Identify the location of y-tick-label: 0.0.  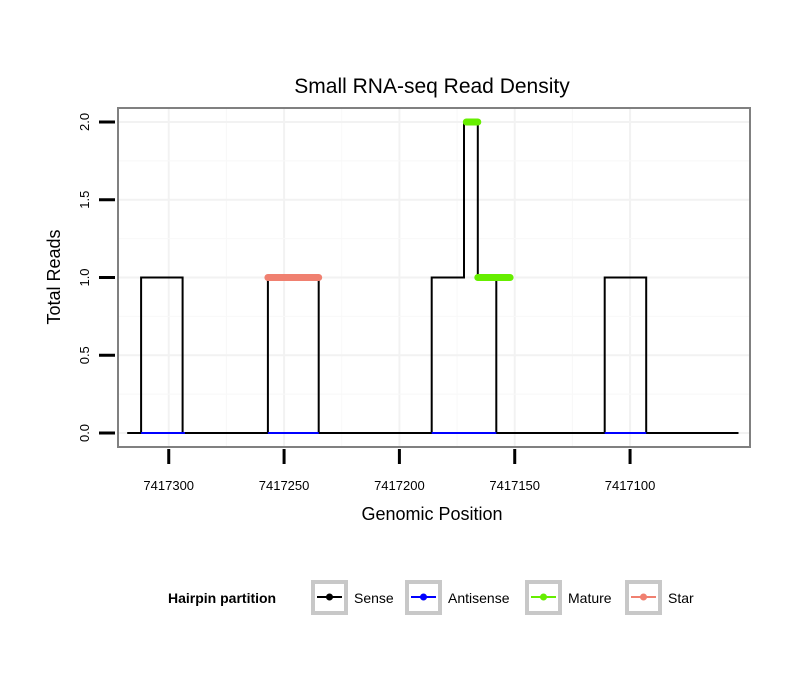
(84, 433).